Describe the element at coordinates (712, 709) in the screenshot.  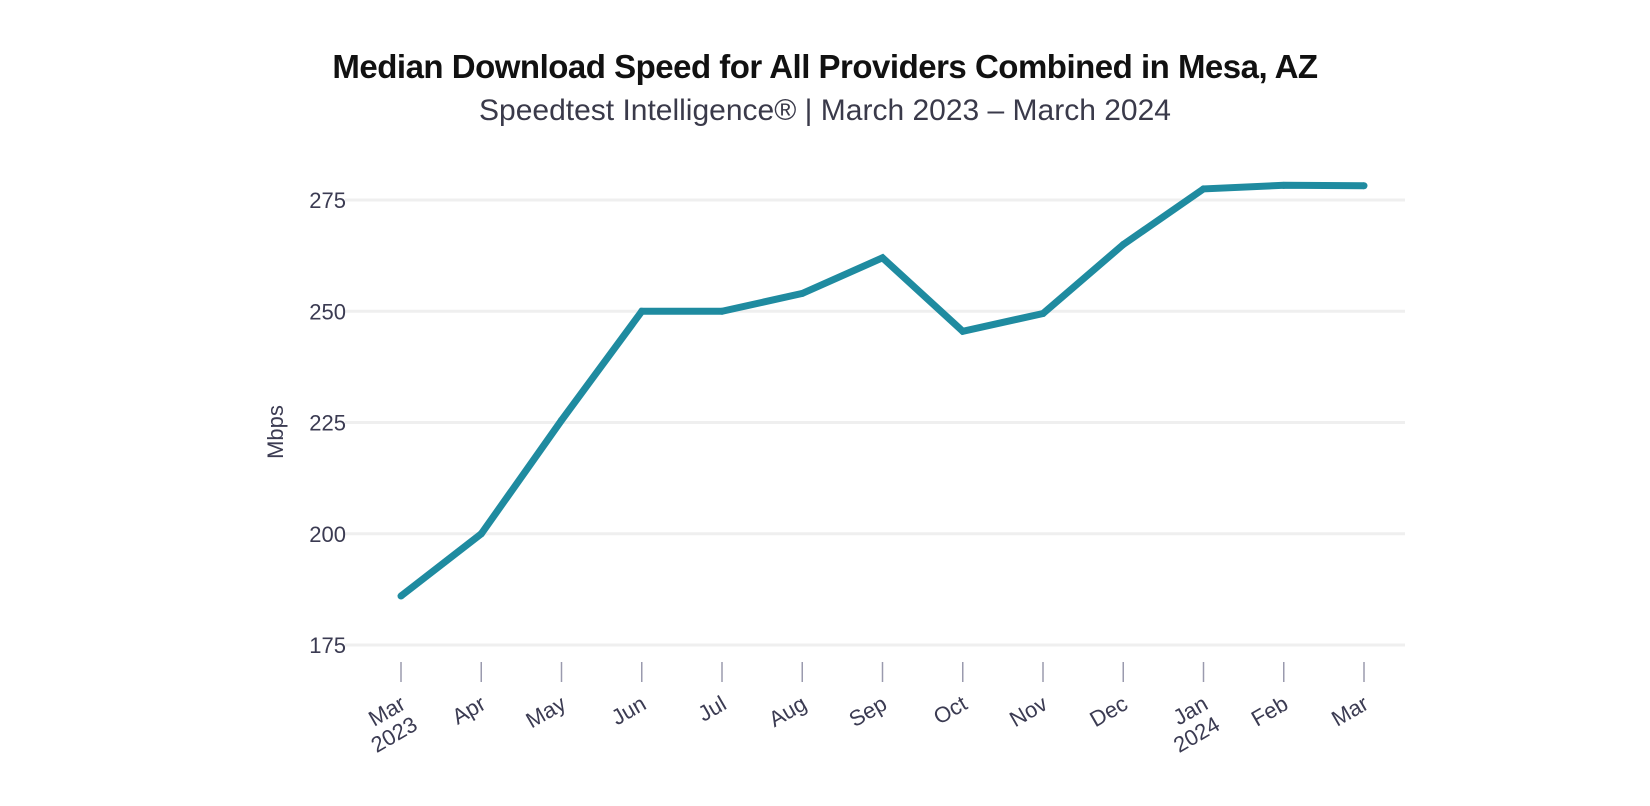
I see `x-tick-label: Jul` at that location.